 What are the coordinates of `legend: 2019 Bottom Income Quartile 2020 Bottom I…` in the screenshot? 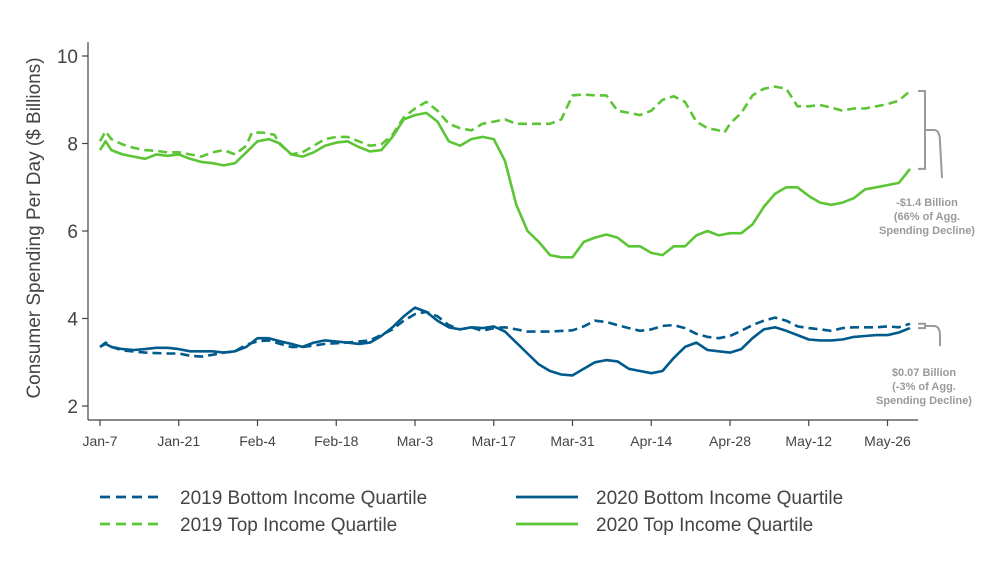 It's located at (471, 512).